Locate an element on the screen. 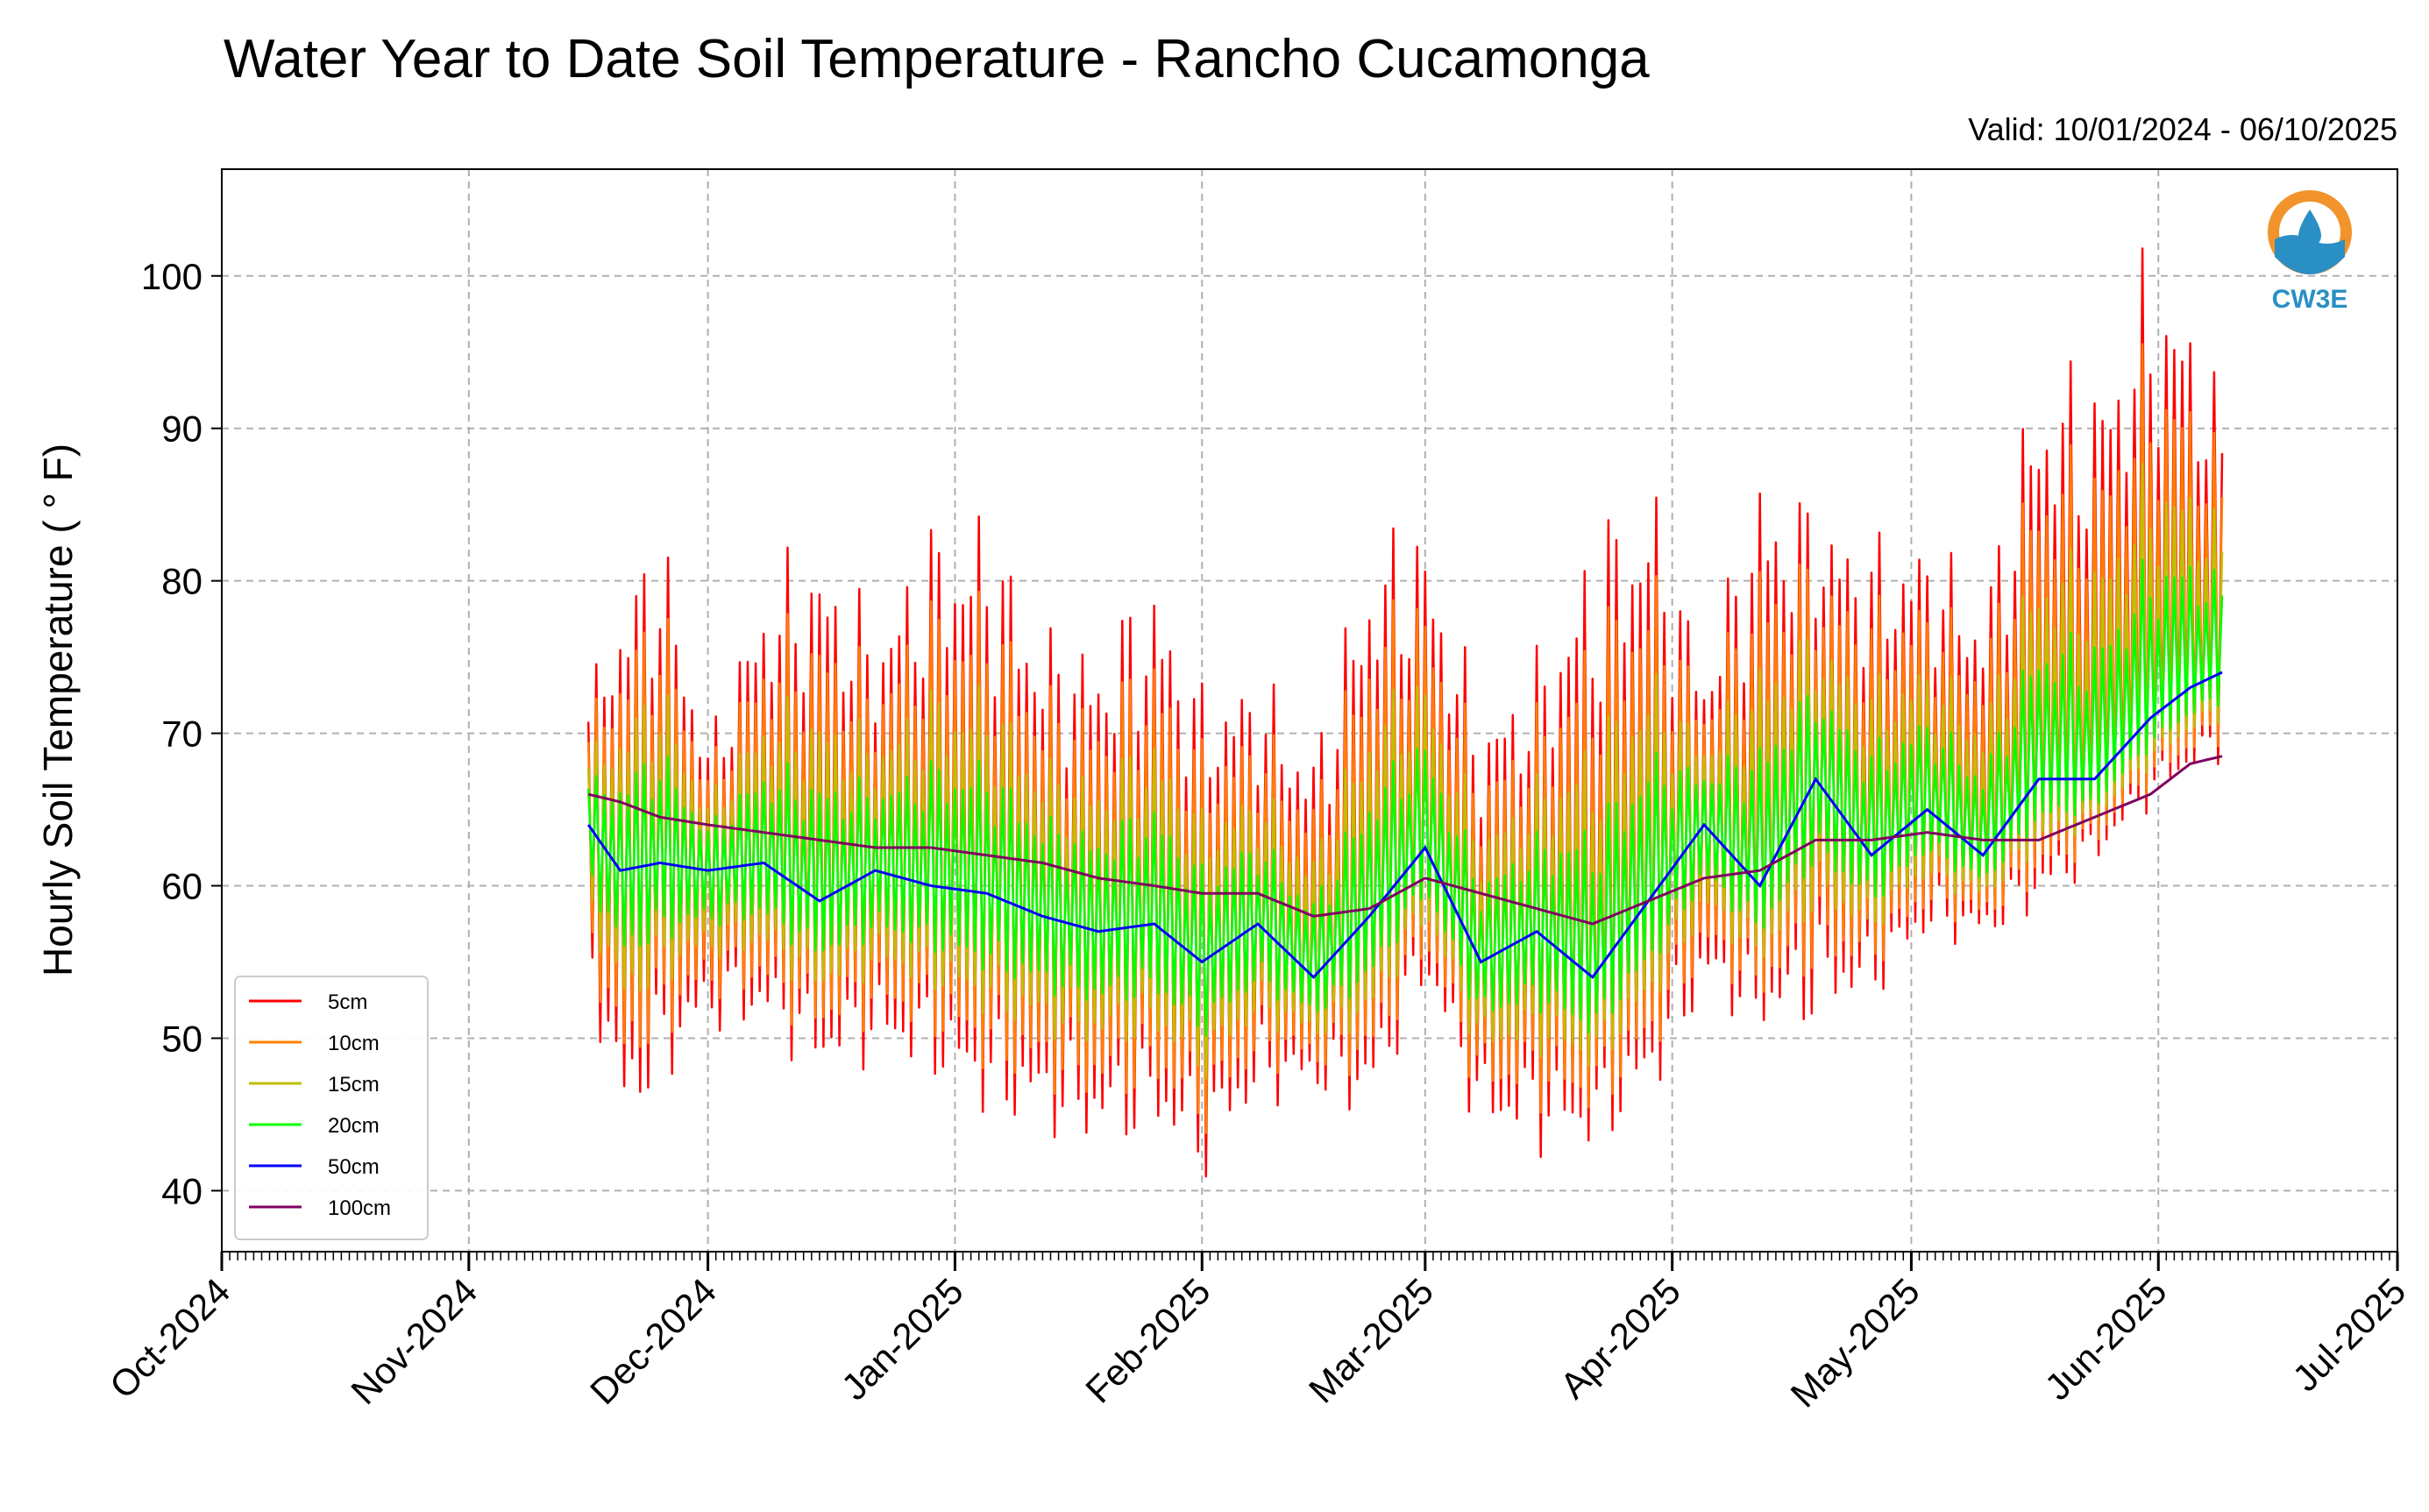  legend-label-15cm: 15cm is located at coordinates (354, 1085).